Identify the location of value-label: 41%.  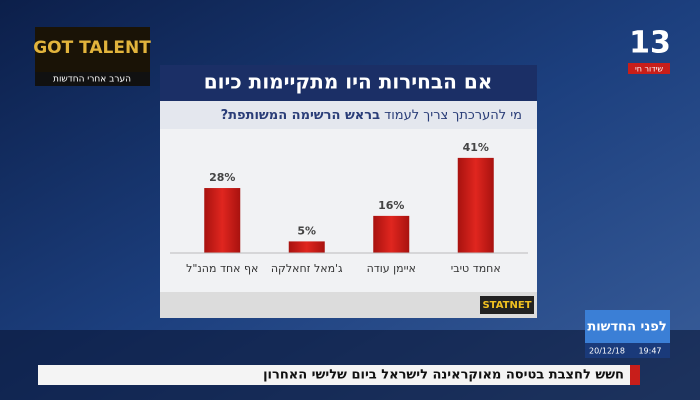
(476, 147).